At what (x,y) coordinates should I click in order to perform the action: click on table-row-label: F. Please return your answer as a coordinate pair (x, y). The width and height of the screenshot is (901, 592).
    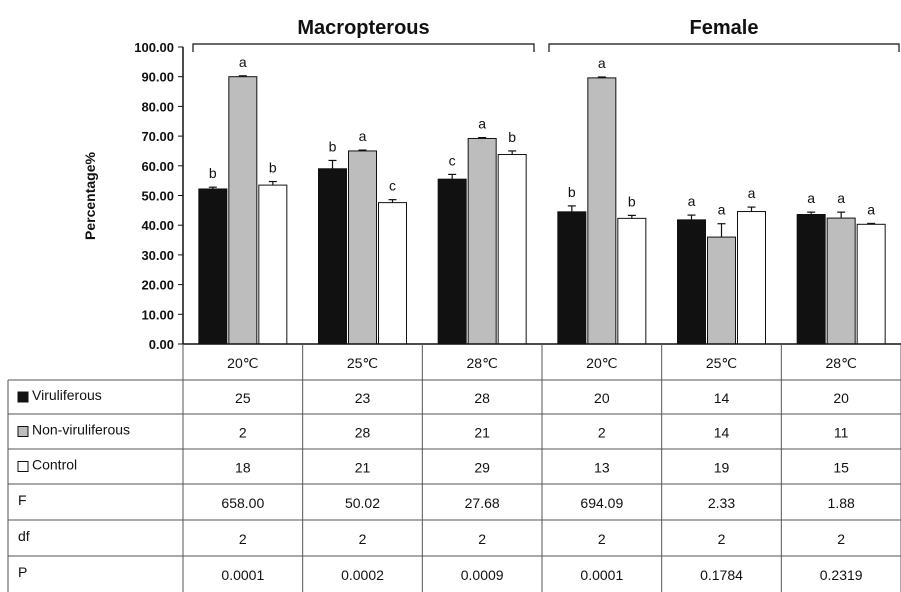
    Looking at the image, I should click on (22, 500).